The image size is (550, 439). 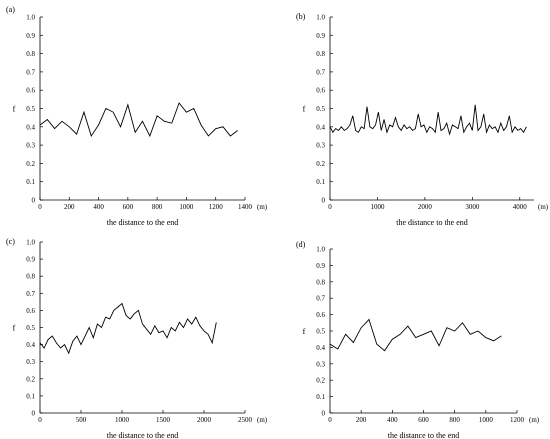 I want to click on x-tick-label: 4000, so click(x=520, y=207).